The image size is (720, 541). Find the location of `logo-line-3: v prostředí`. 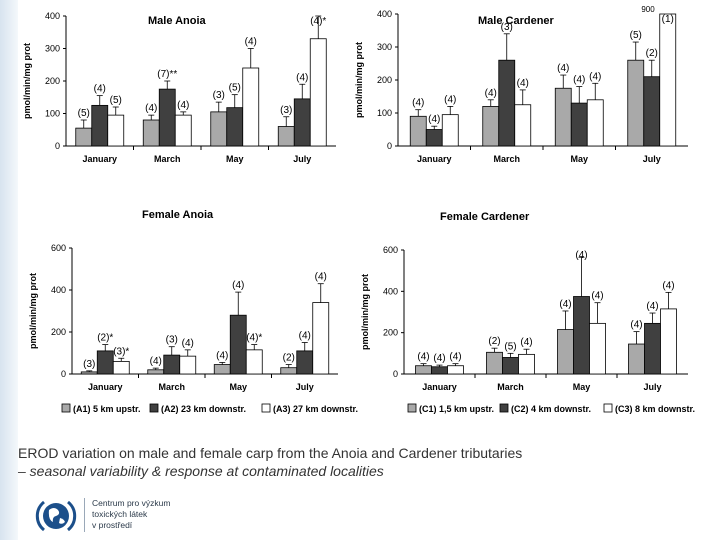

logo-line-3: v prostředí is located at coordinates (112, 525).